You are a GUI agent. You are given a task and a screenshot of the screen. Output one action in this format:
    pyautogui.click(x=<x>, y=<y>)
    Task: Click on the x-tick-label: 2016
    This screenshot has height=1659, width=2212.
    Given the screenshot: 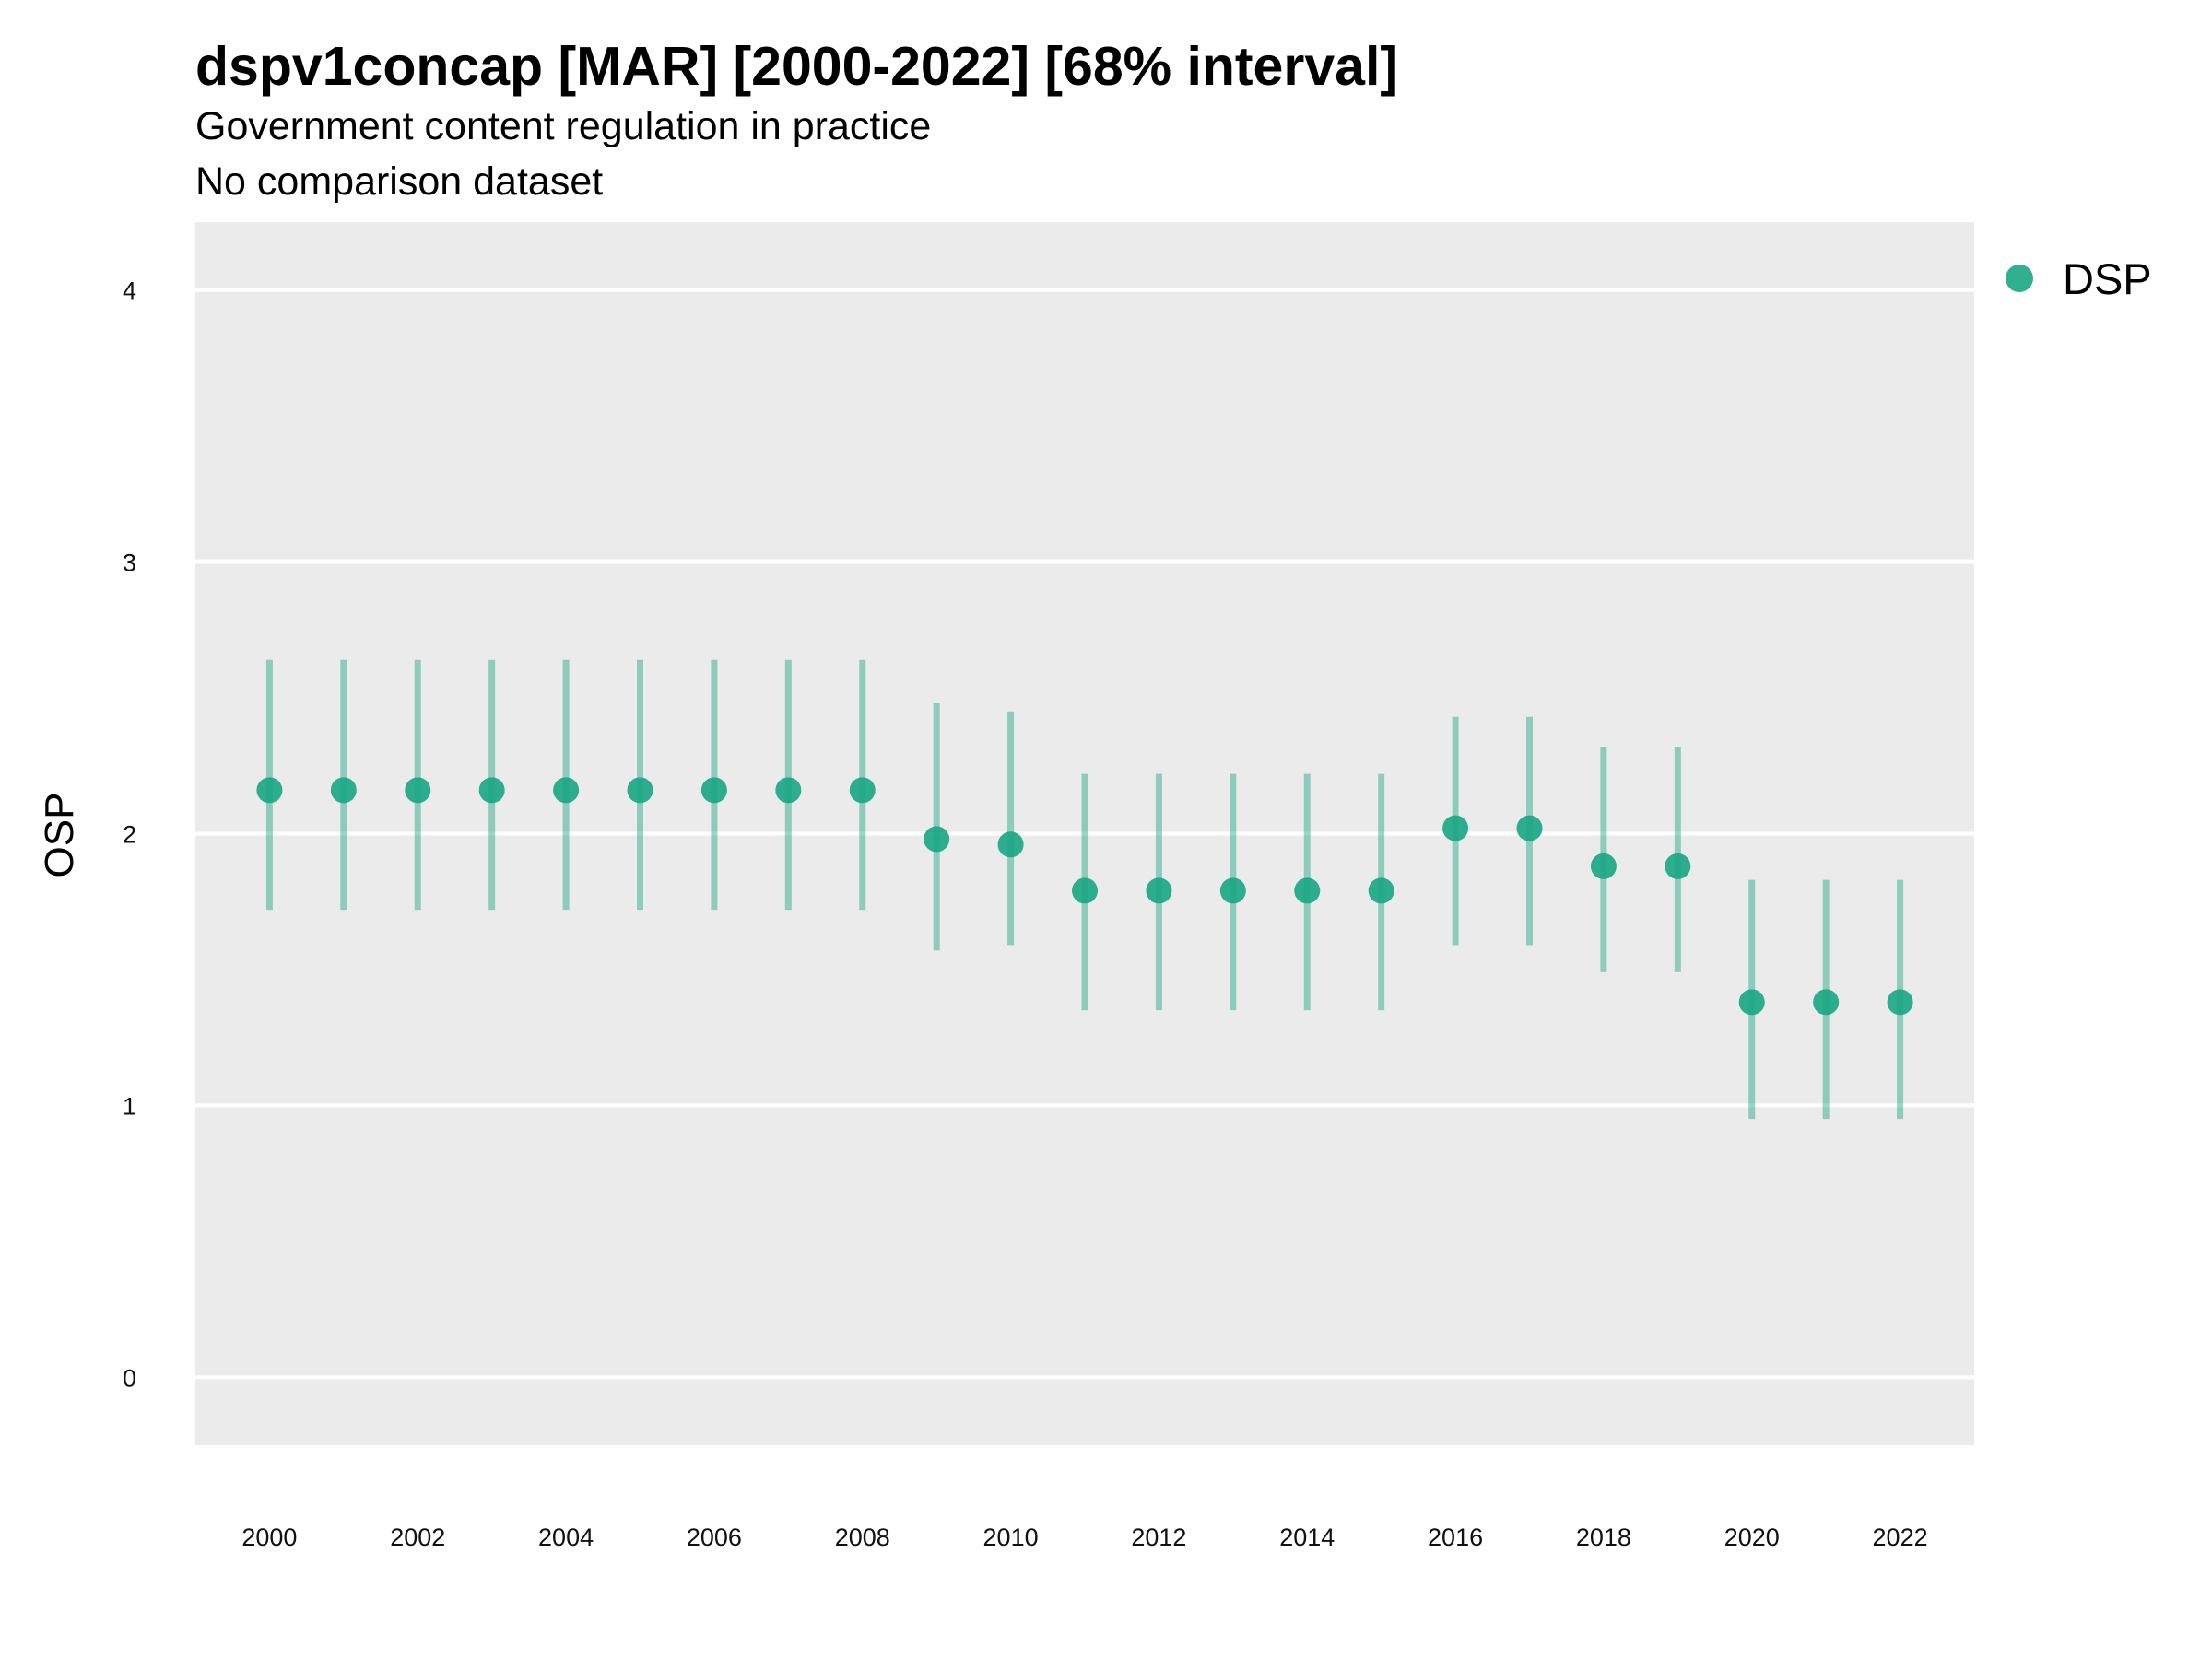 What is the action you would take?
    pyautogui.click(x=1455, y=1537)
    